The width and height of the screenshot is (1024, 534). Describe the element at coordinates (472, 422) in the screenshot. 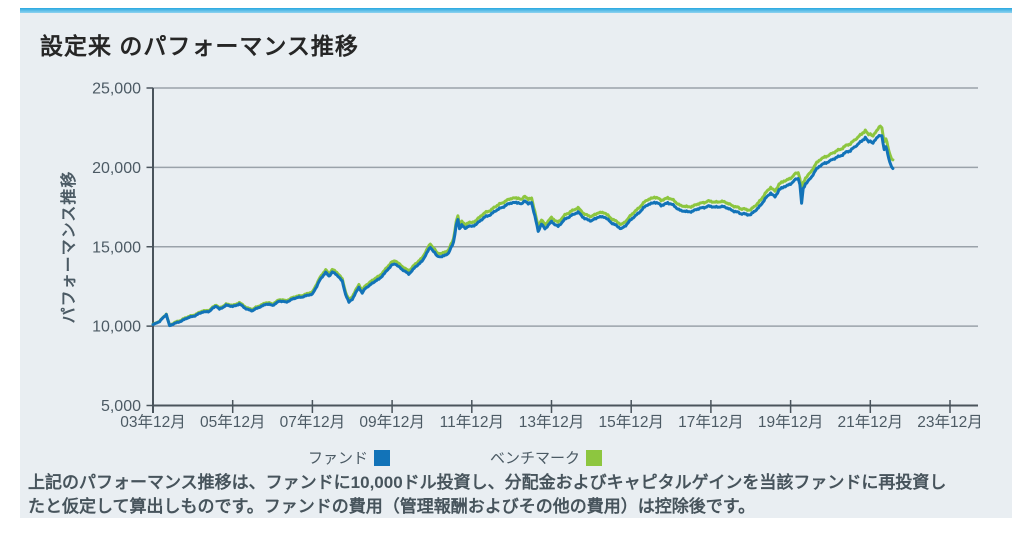

I see `x-tick-label: 11年12月` at that location.